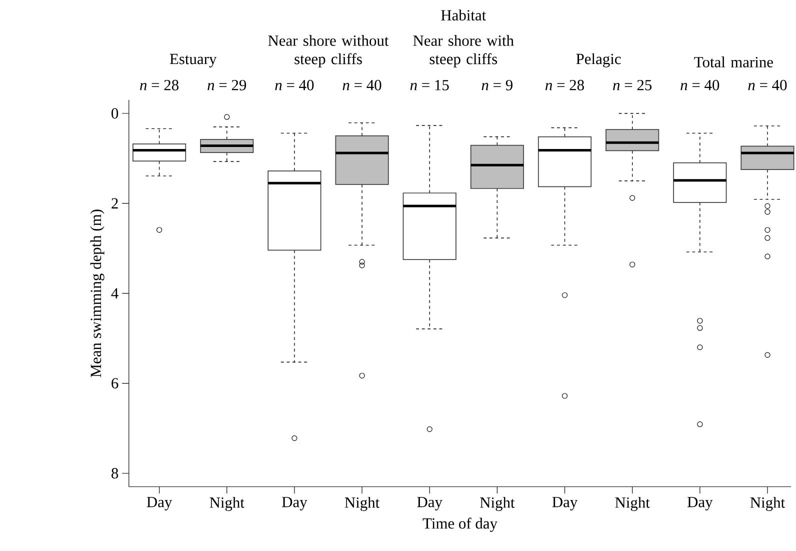  Describe the element at coordinates (632, 85) in the screenshot. I see `text: n = 25` at that location.